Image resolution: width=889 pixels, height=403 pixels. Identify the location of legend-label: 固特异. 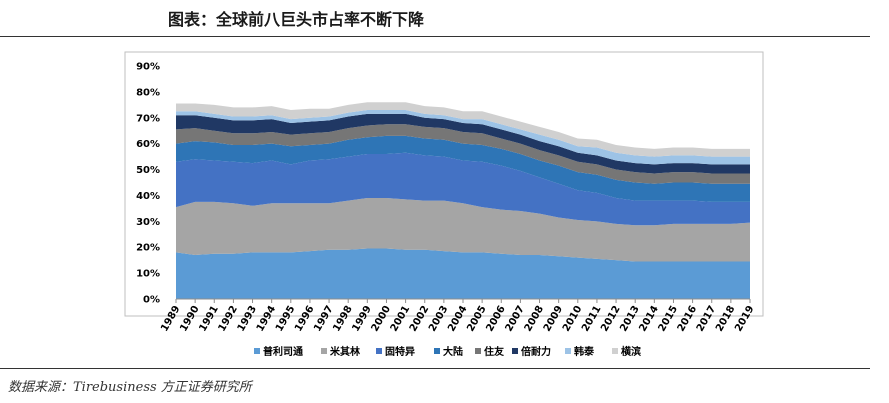
(400, 351).